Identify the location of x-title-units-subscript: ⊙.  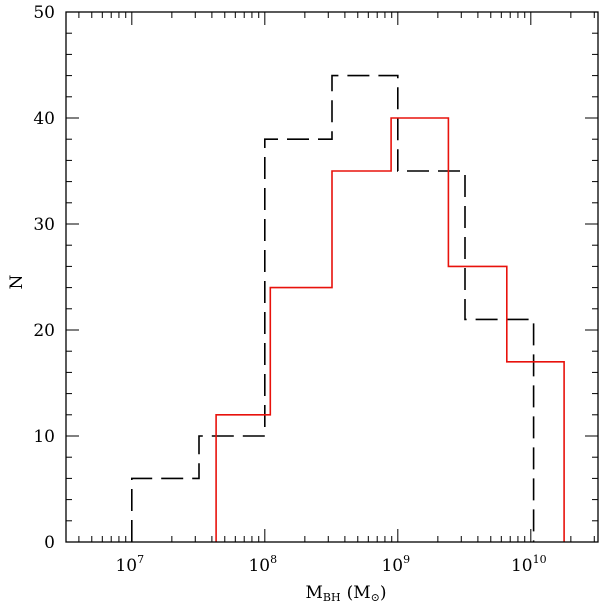
(375, 597).